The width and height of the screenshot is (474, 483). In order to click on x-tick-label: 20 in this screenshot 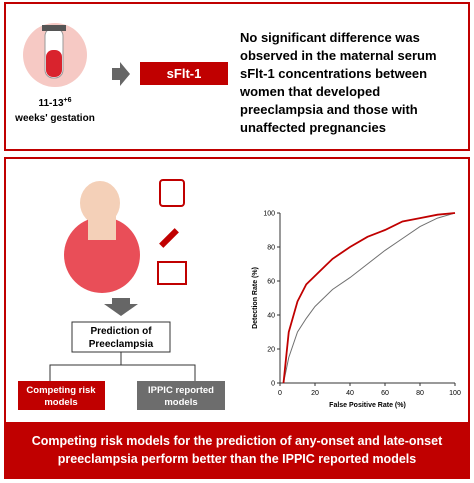, I will do `click(315, 393)`.